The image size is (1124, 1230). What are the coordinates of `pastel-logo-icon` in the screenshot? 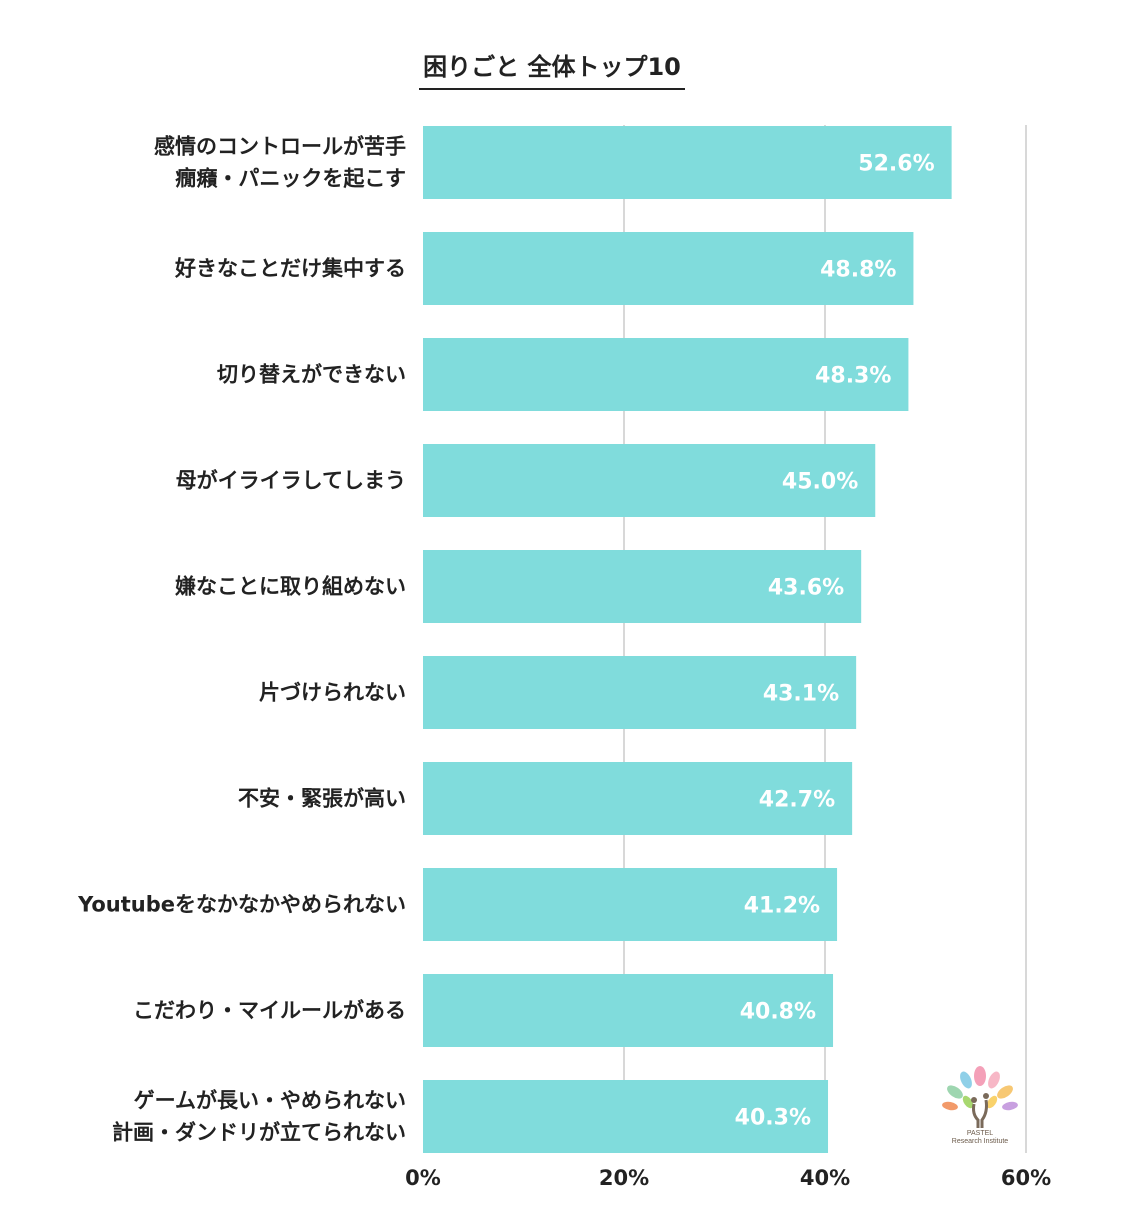 It's located at (980, 1097).